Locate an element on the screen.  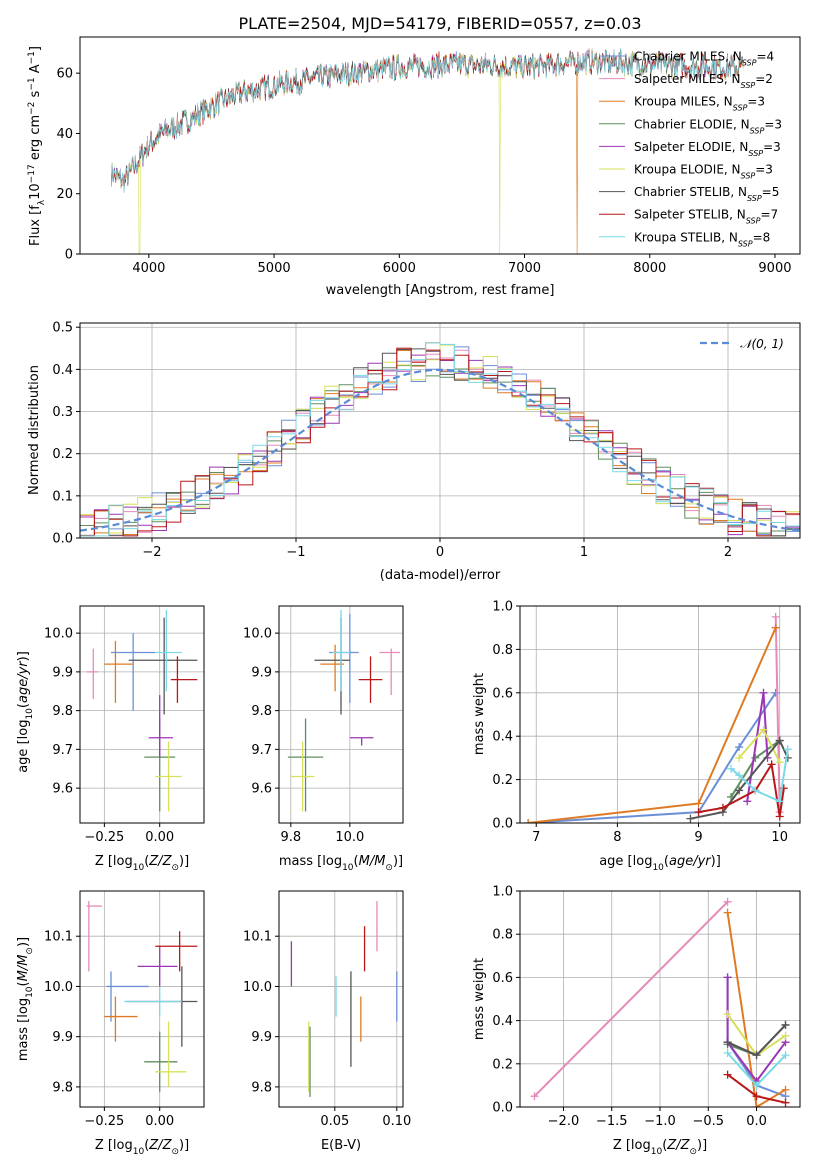
legend-entry: Salpeter MILES, NSSP=2 is located at coordinates (703, 81).